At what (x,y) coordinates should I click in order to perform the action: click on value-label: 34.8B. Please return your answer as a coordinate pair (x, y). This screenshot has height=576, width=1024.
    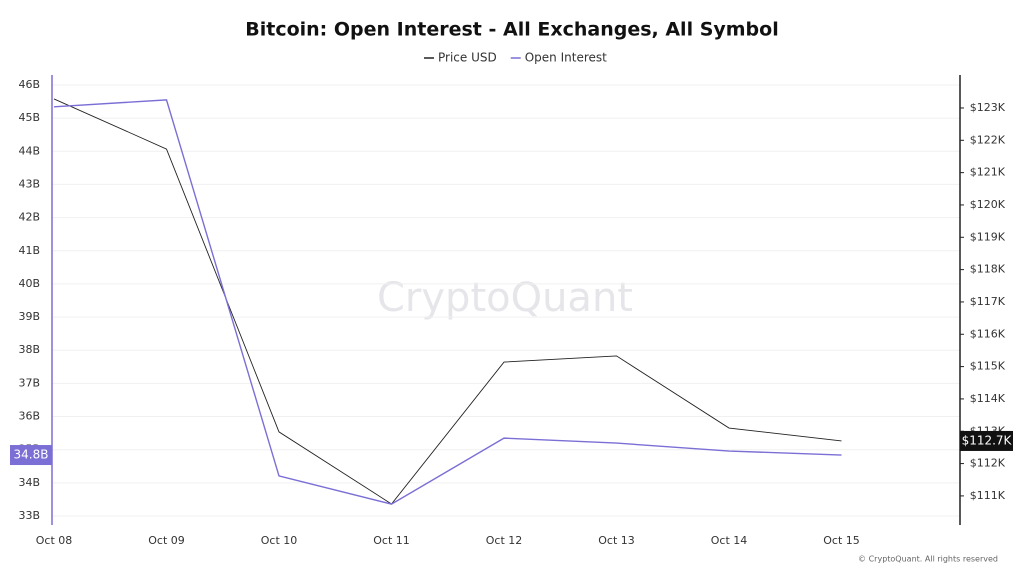
    Looking at the image, I should click on (31, 455).